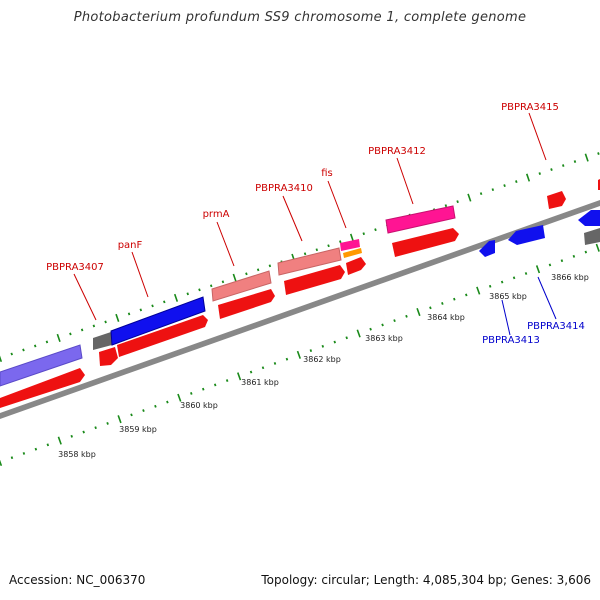  Describe the element at coordinates (41, 365) in the screenshot. I see `feature-pbpra3406-top` at that location.